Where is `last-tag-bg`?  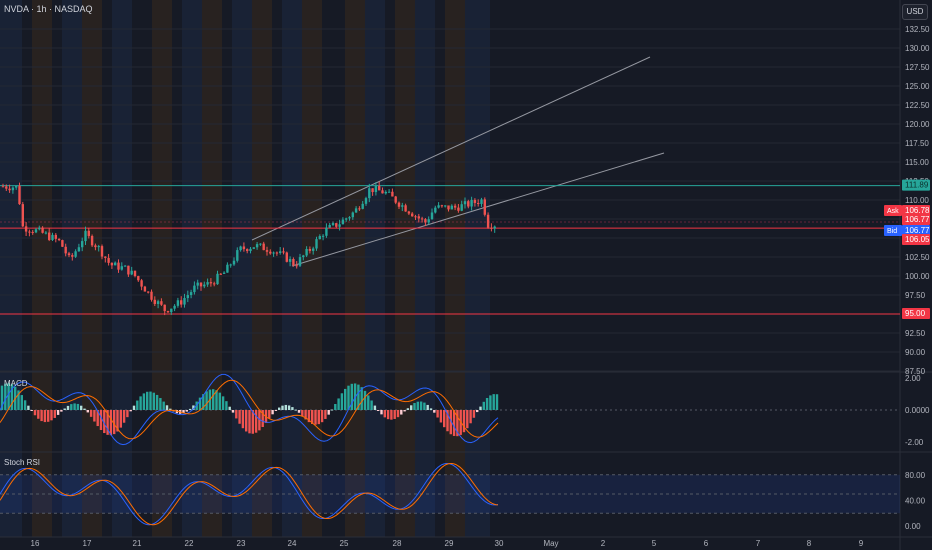 last-tag-bg is located at coordinates (916, 219).